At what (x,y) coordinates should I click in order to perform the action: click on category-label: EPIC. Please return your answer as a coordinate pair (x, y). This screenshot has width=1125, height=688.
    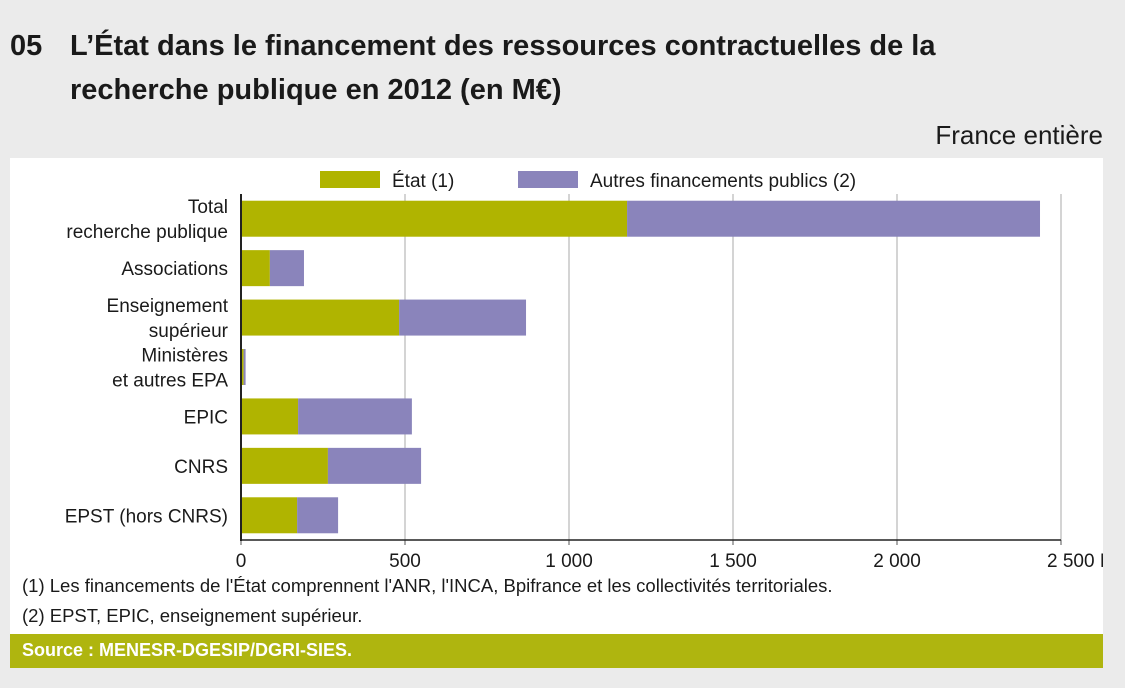
    Looking at the image, I should click on (206, 417).